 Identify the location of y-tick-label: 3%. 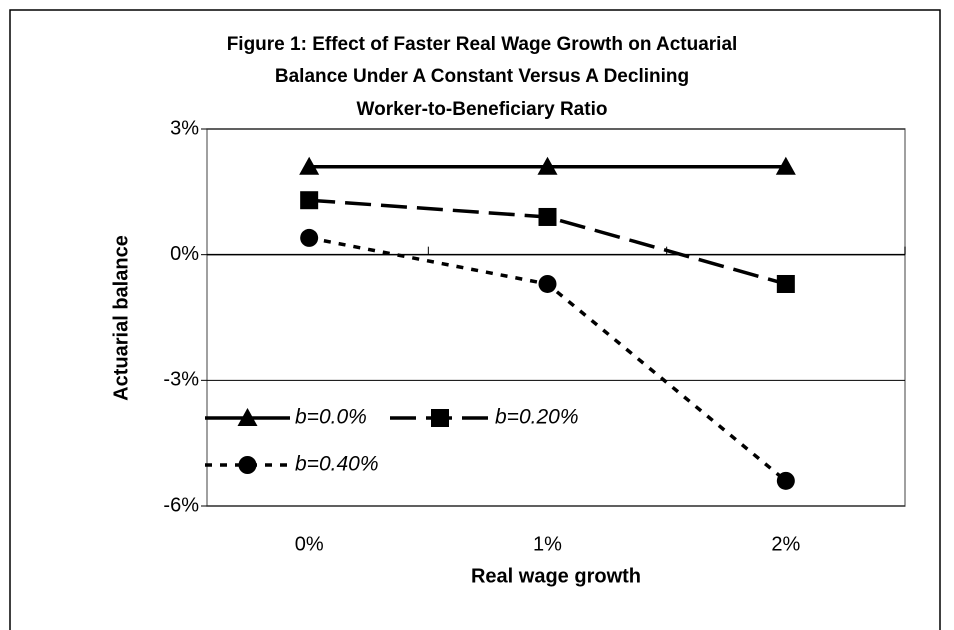
(184, 128).